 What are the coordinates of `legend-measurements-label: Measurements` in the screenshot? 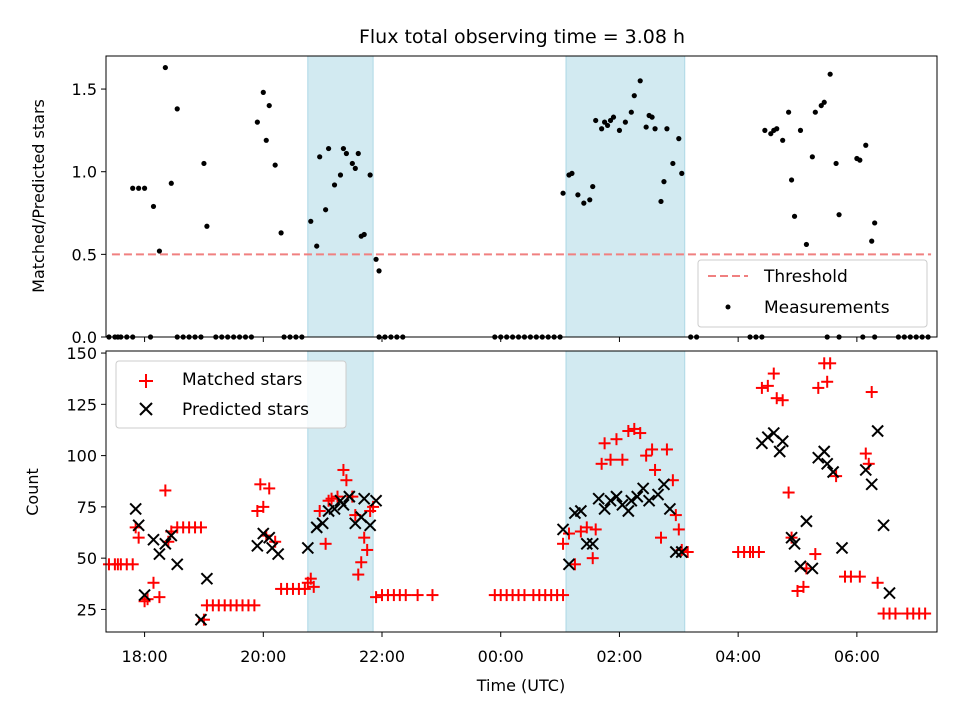 It's located at (827, 308).